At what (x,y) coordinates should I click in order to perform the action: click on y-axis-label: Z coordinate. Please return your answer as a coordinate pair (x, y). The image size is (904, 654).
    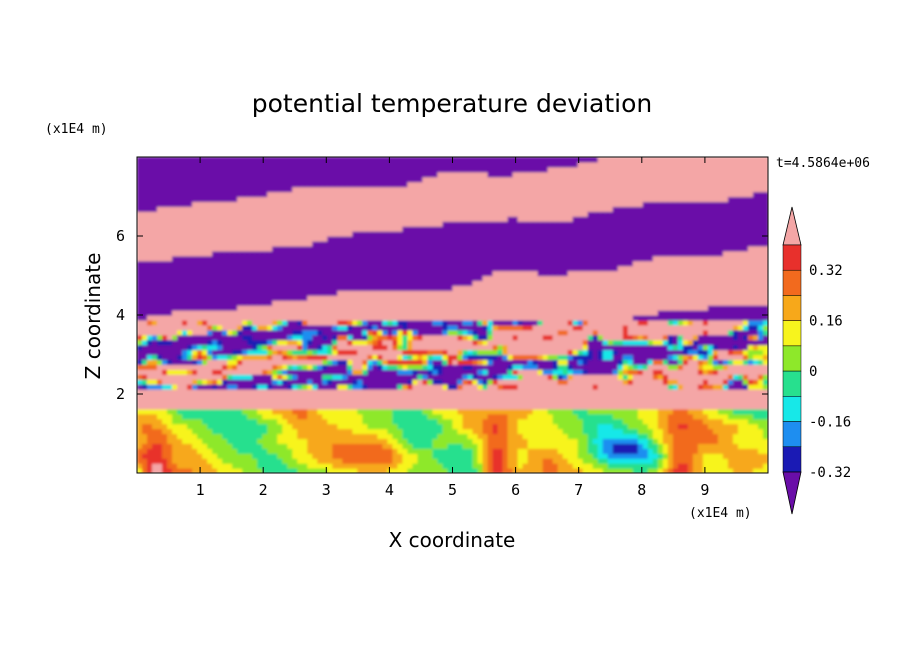
    Looking at the image, I should click on (93, 316).